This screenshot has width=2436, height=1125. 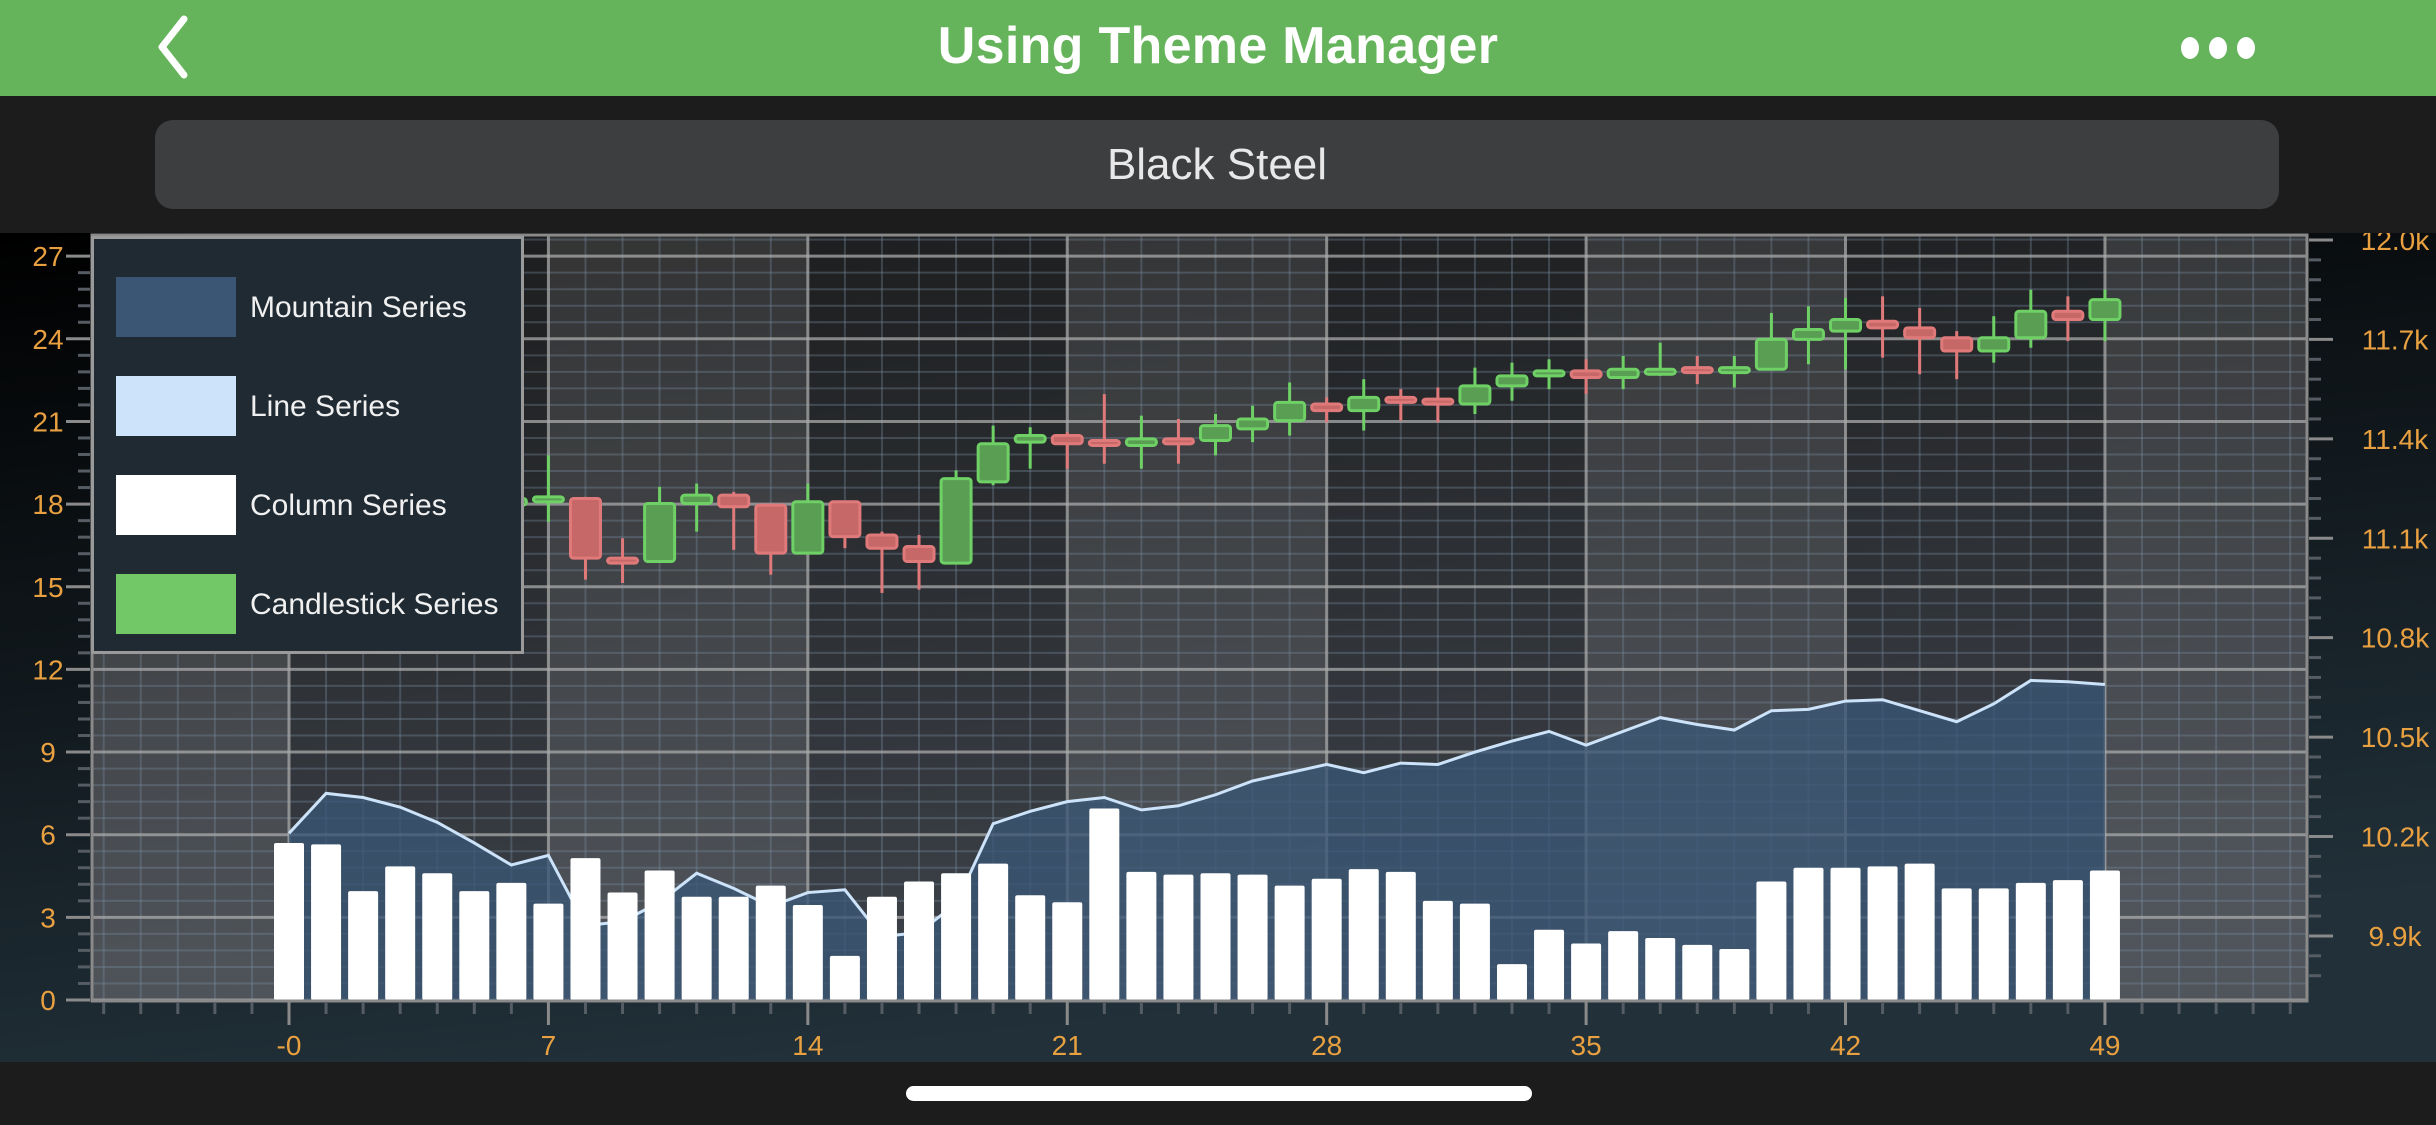 I want to click on x-axis-label: 28, so click(x=1326, y=1045).